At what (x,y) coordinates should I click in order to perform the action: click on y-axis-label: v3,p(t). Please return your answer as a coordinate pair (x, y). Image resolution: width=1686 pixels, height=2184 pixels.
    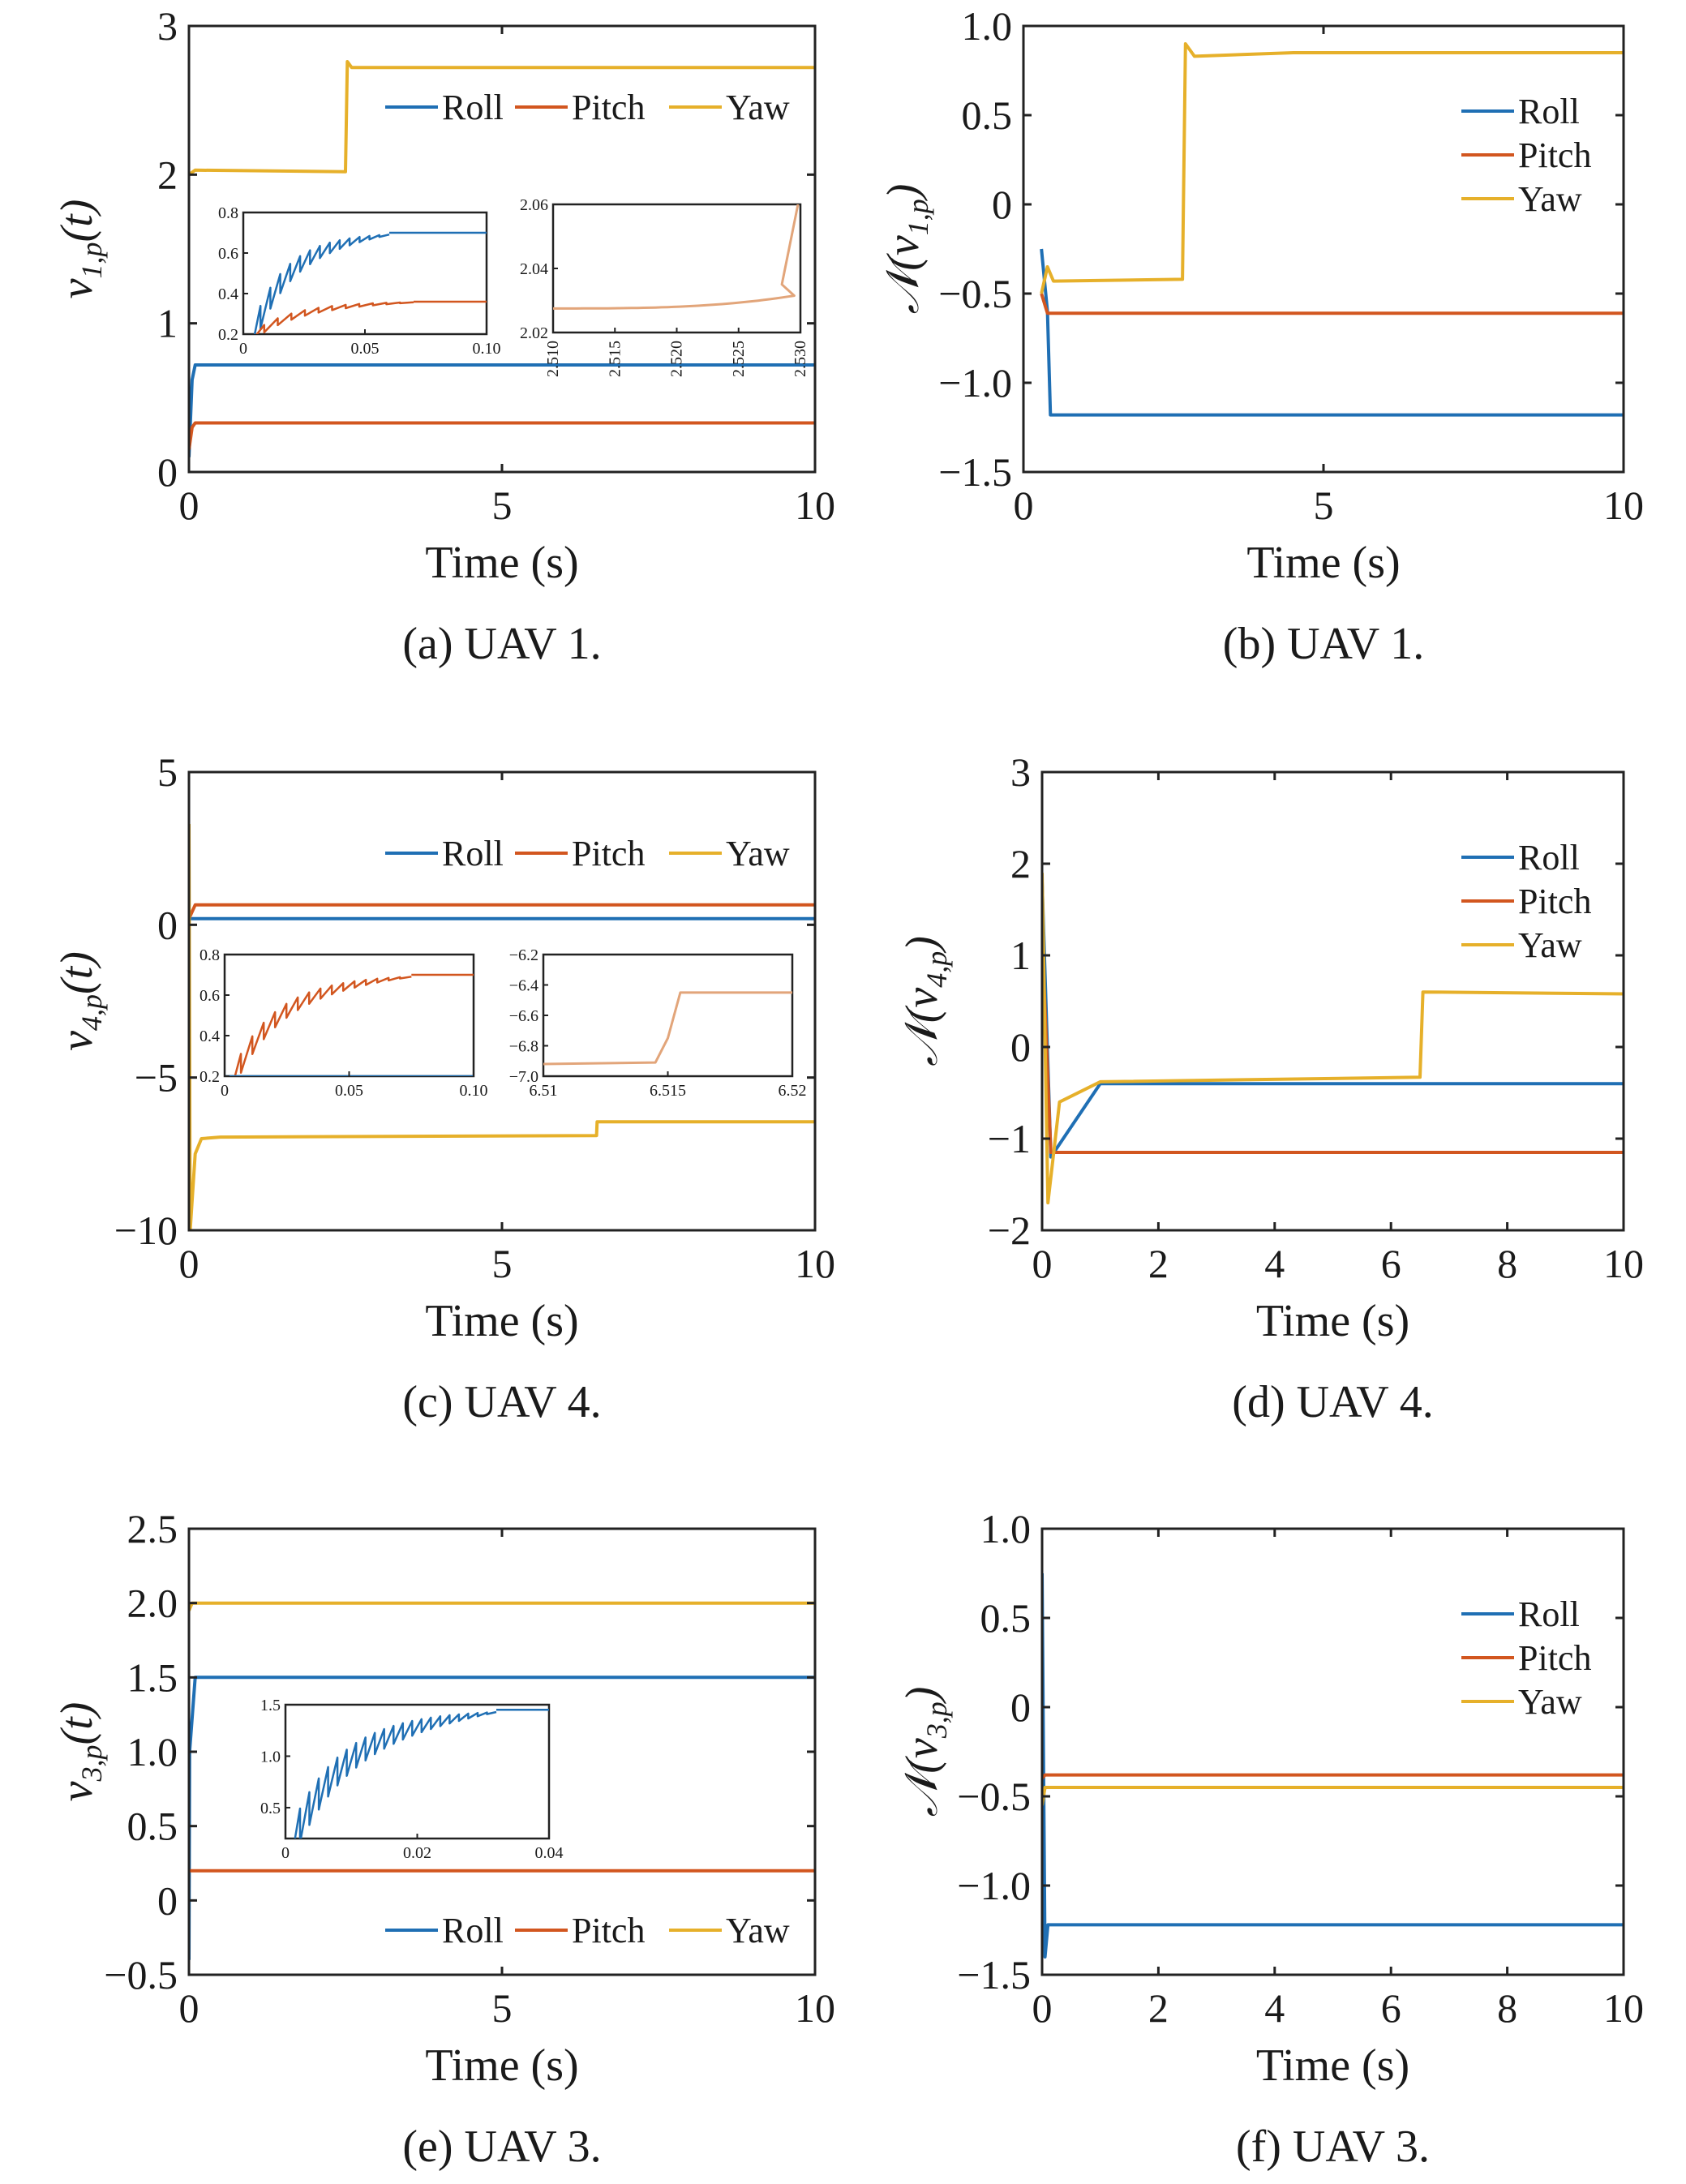
    Looking at the image, I should click on (80, 1752).